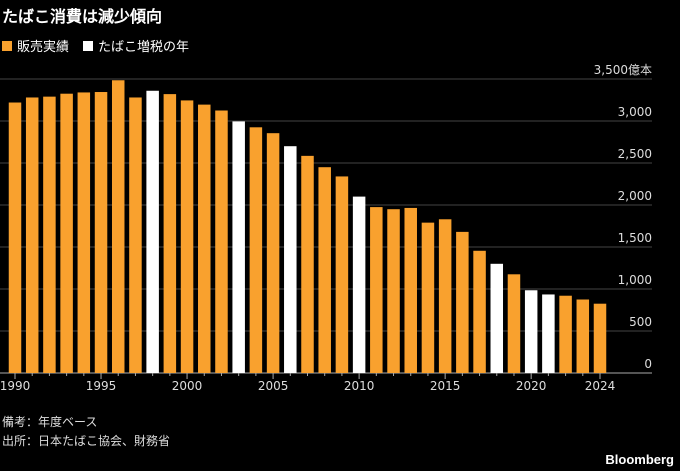 The image size is (680, 471). What do you see at coordinates (187, 386) in the screenshot?
I see `x-tick-label: 2000` at bounding box center [187, 386].